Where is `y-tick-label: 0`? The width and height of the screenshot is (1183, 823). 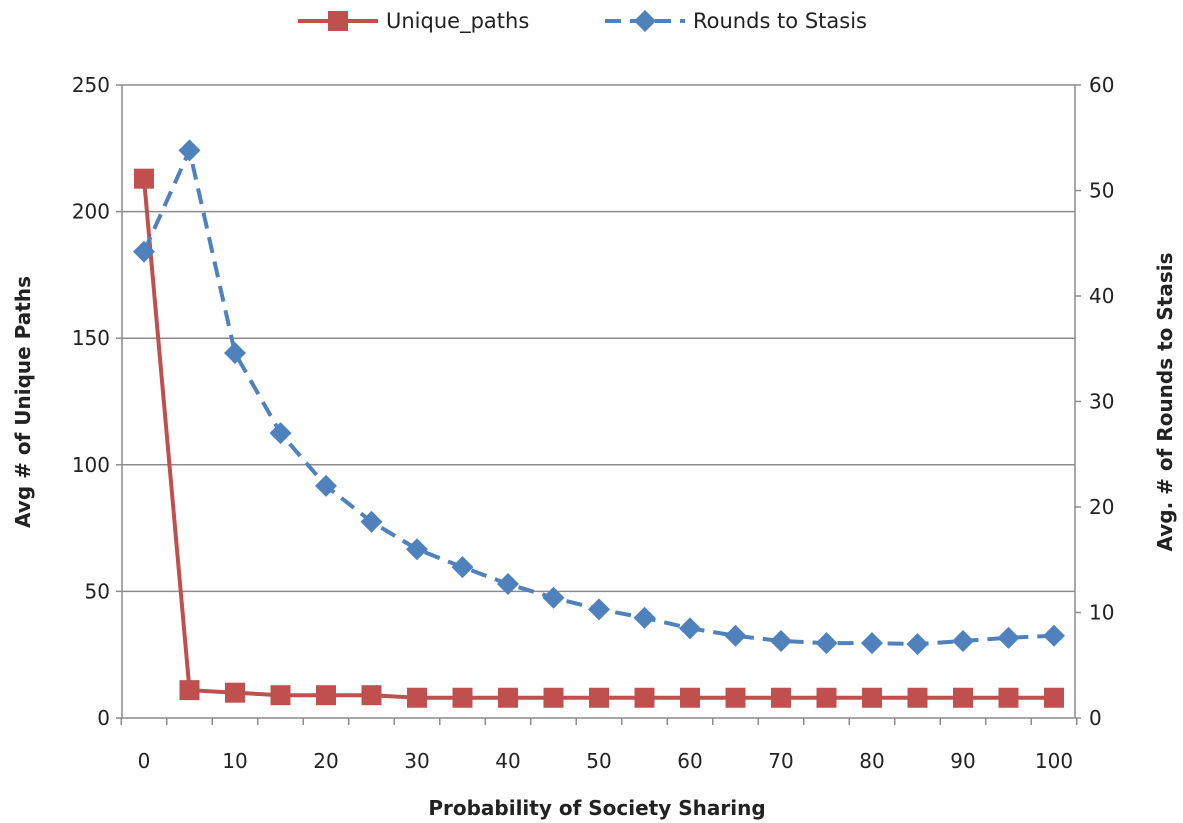
y-tick-label: 0 is located at coordinates (103, 718).